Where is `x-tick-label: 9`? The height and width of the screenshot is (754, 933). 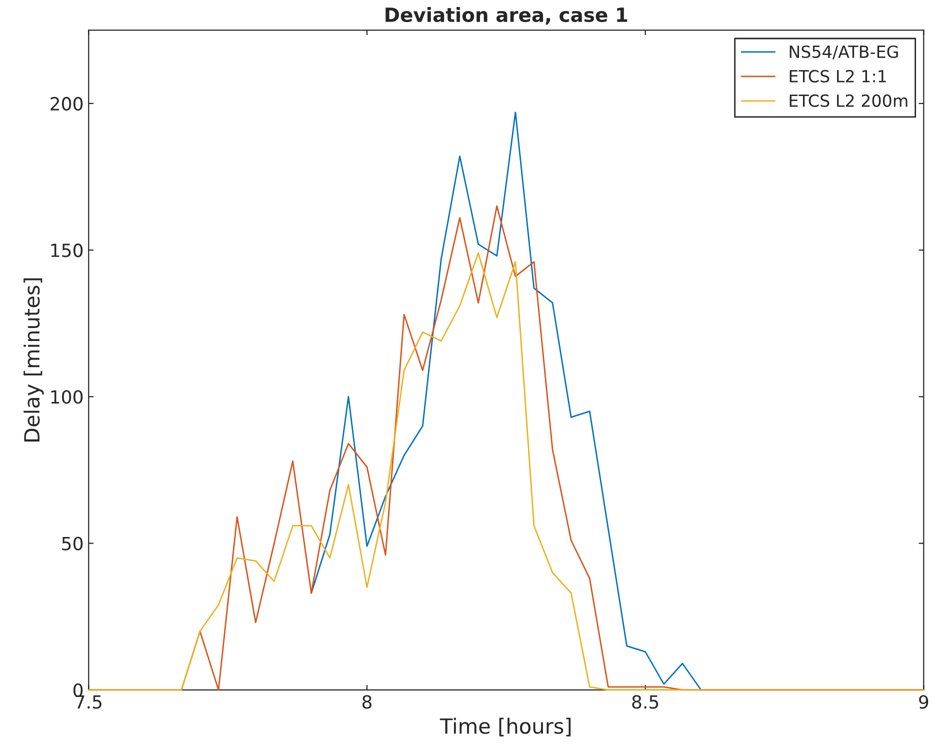
x-tick-label: 9 is located at coordinates (923, 702).